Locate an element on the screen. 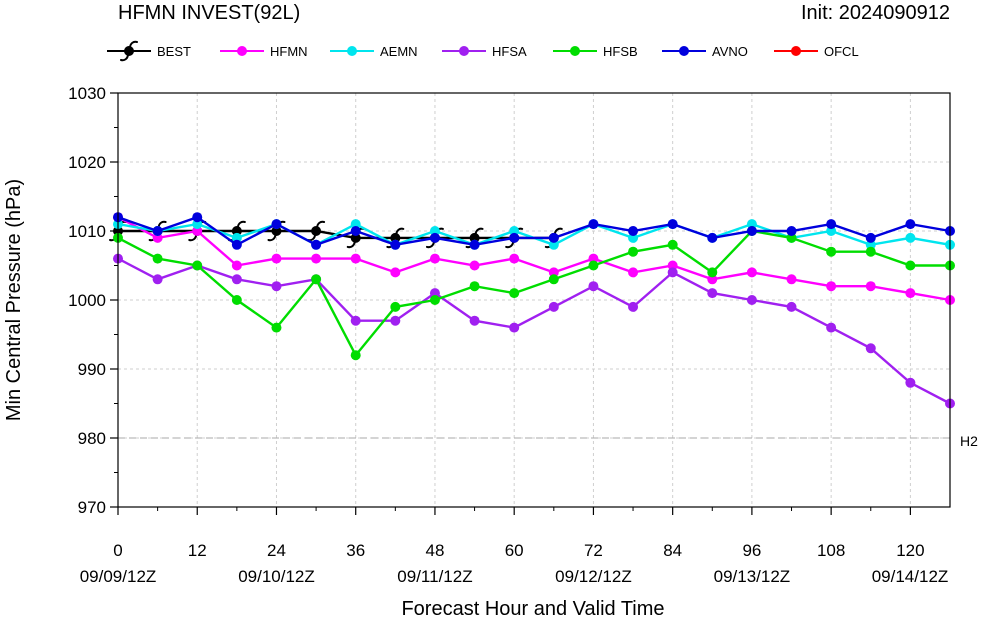  x-date-label: 09/12/12Z is located at coordinates (593, 576).